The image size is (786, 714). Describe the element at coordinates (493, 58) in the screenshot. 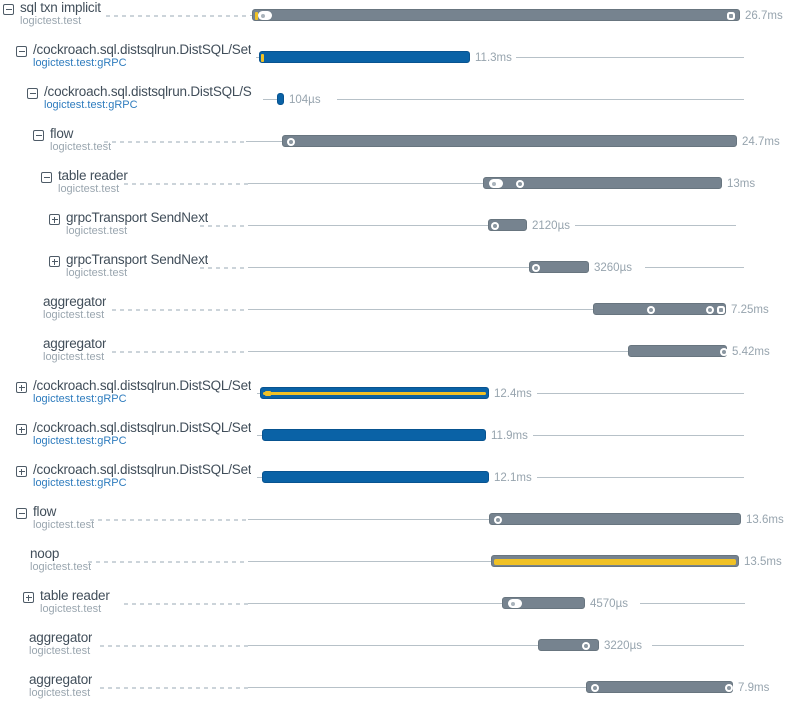

I see `span-duration: 11.3ms` at that location.